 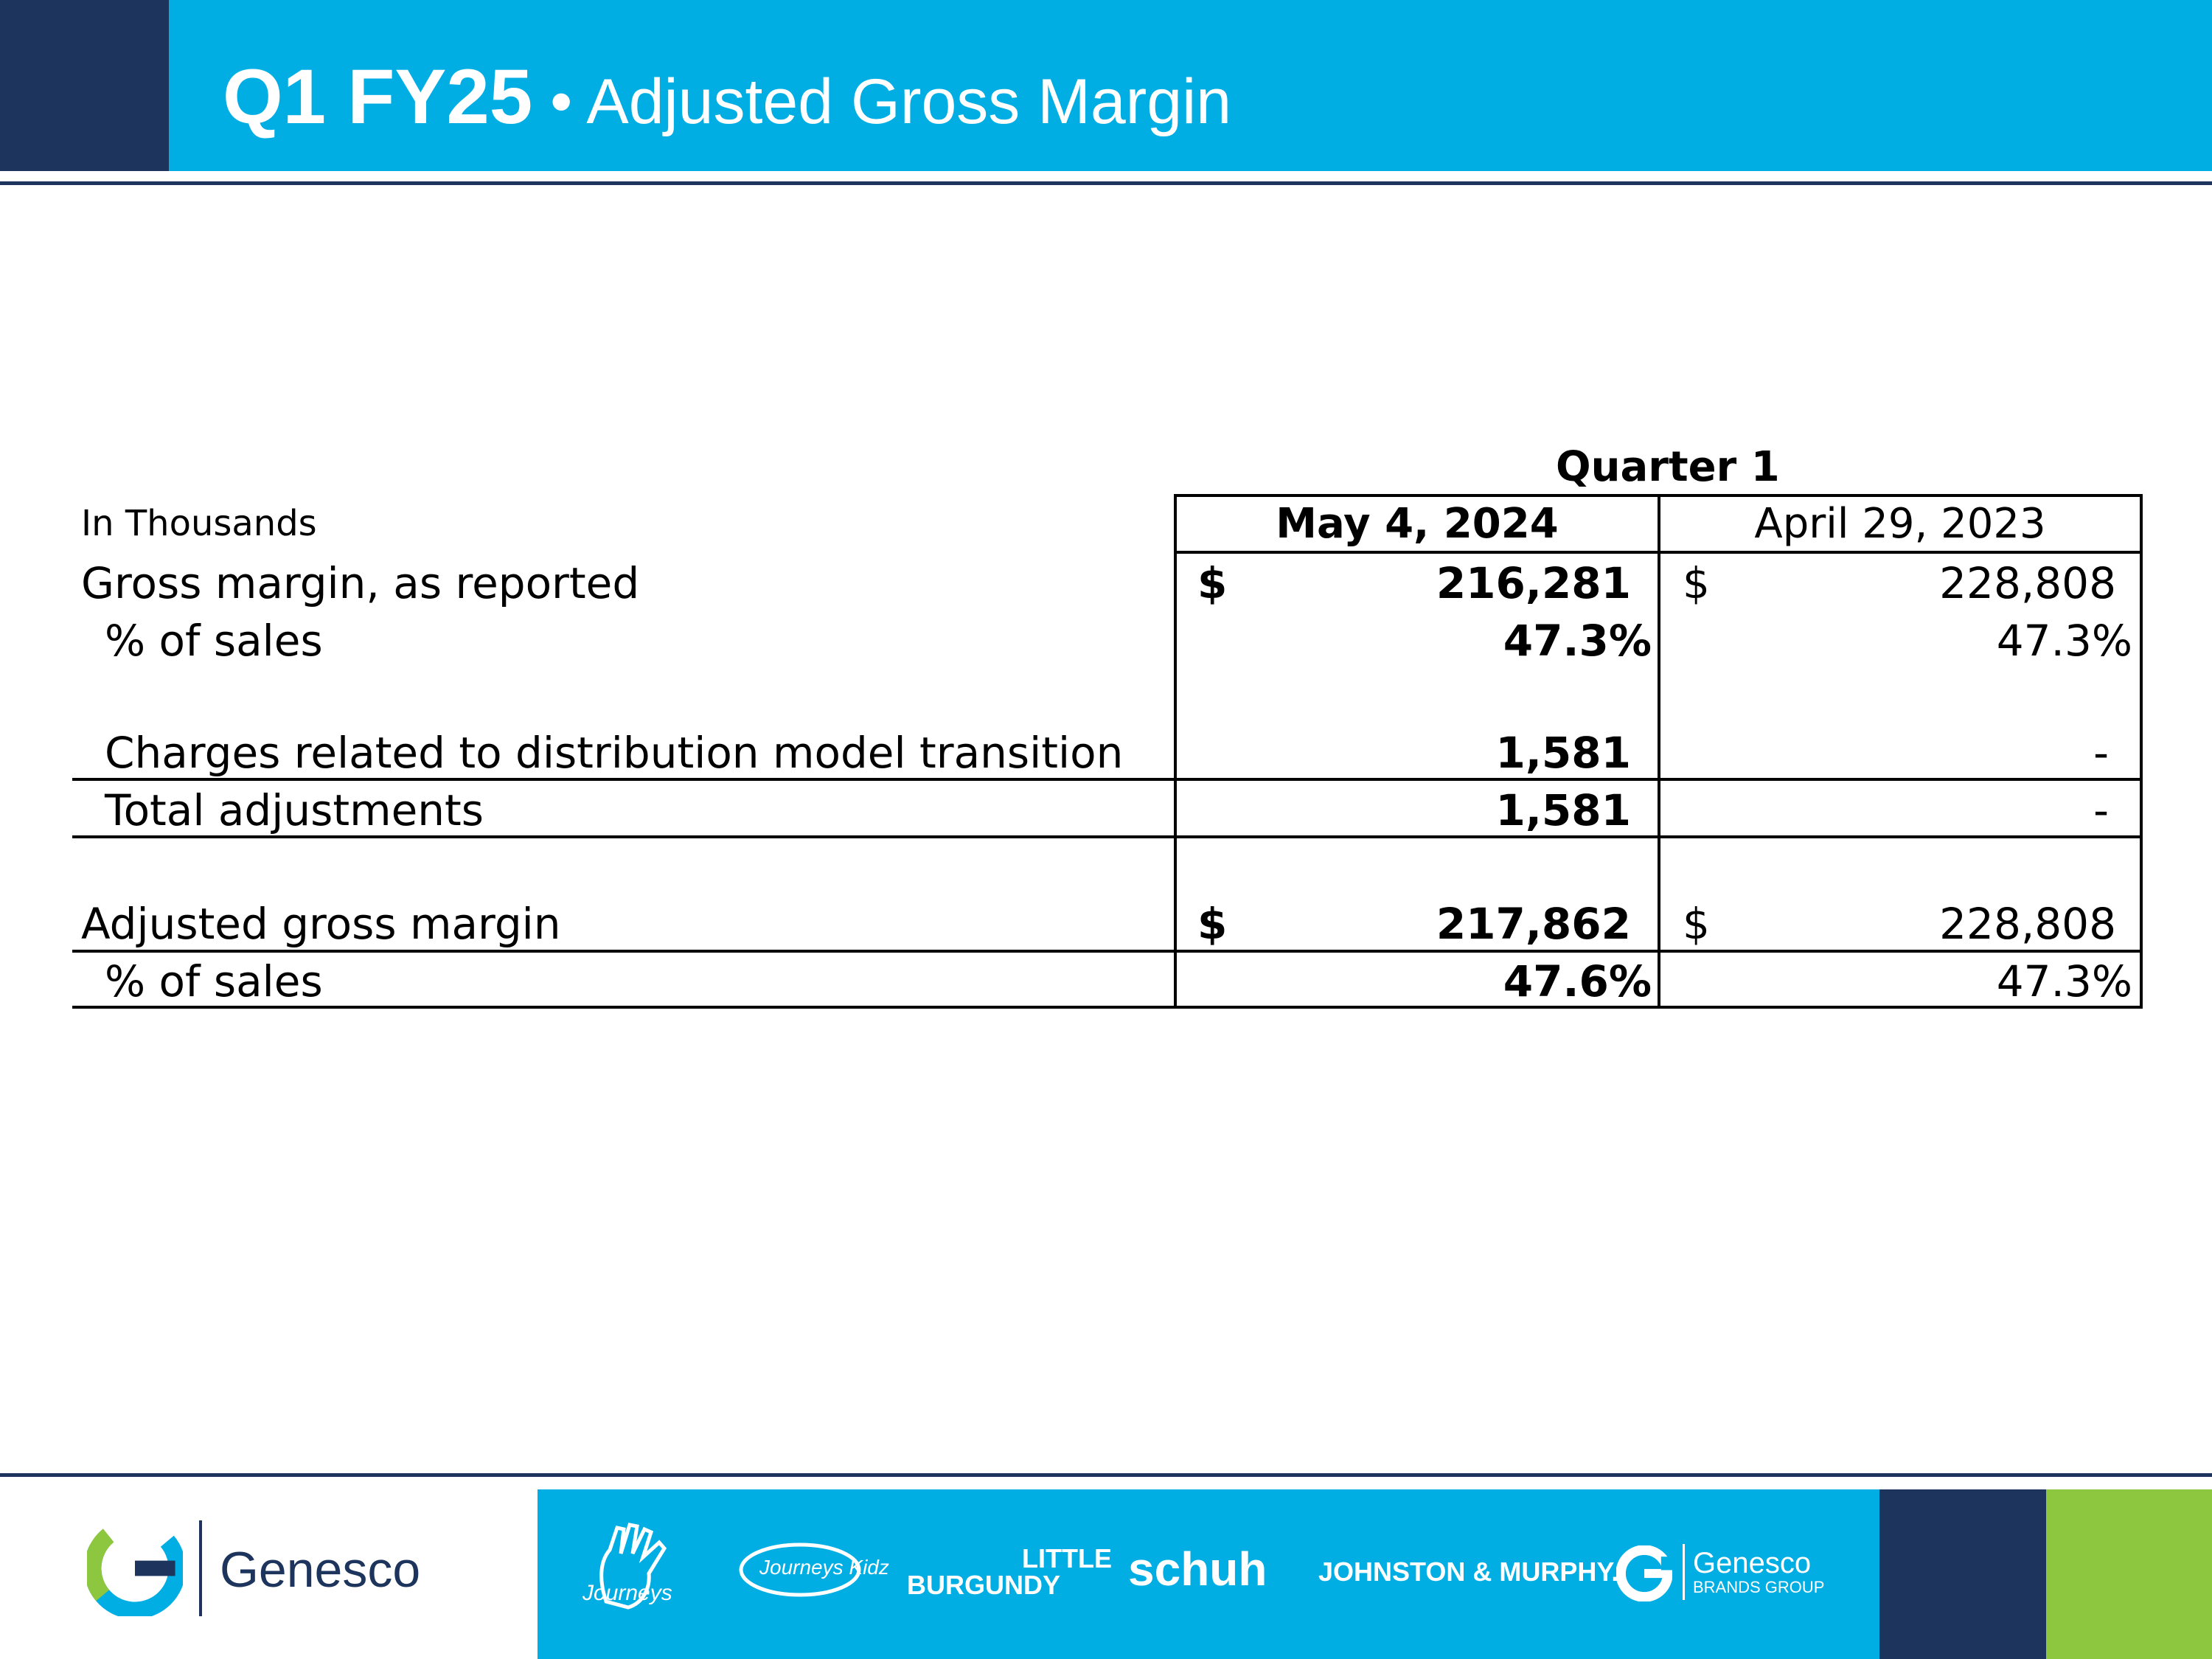 I want to click on value-adjusted-percent-prior: 47.3%, so click(x=2064, y=981).